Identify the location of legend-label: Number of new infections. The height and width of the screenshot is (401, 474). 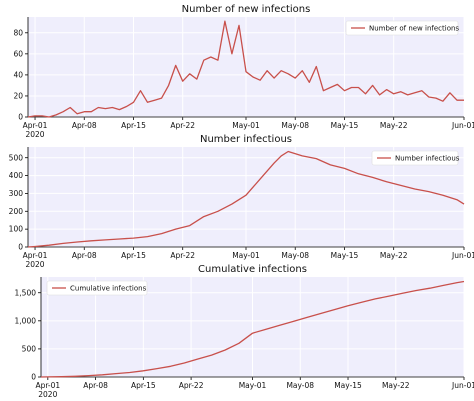
(414, 29).